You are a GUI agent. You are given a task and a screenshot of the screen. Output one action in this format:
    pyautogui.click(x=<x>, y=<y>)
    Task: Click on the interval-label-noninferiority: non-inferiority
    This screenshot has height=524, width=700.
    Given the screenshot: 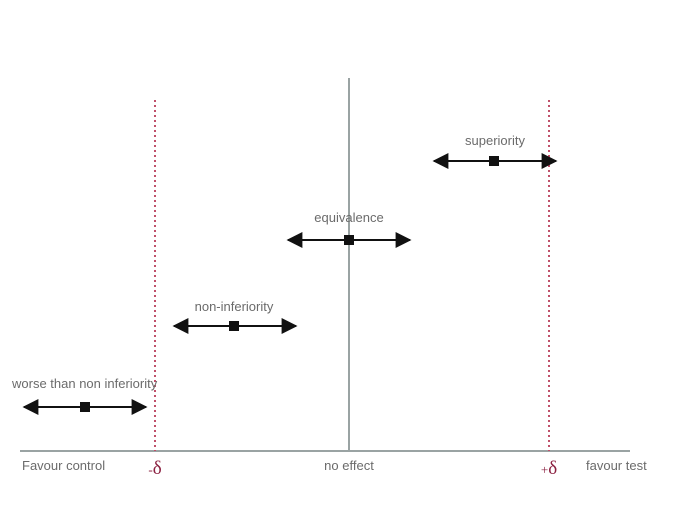 What is the action you would take?
    pyautogui.click(x=234, y=306)
    